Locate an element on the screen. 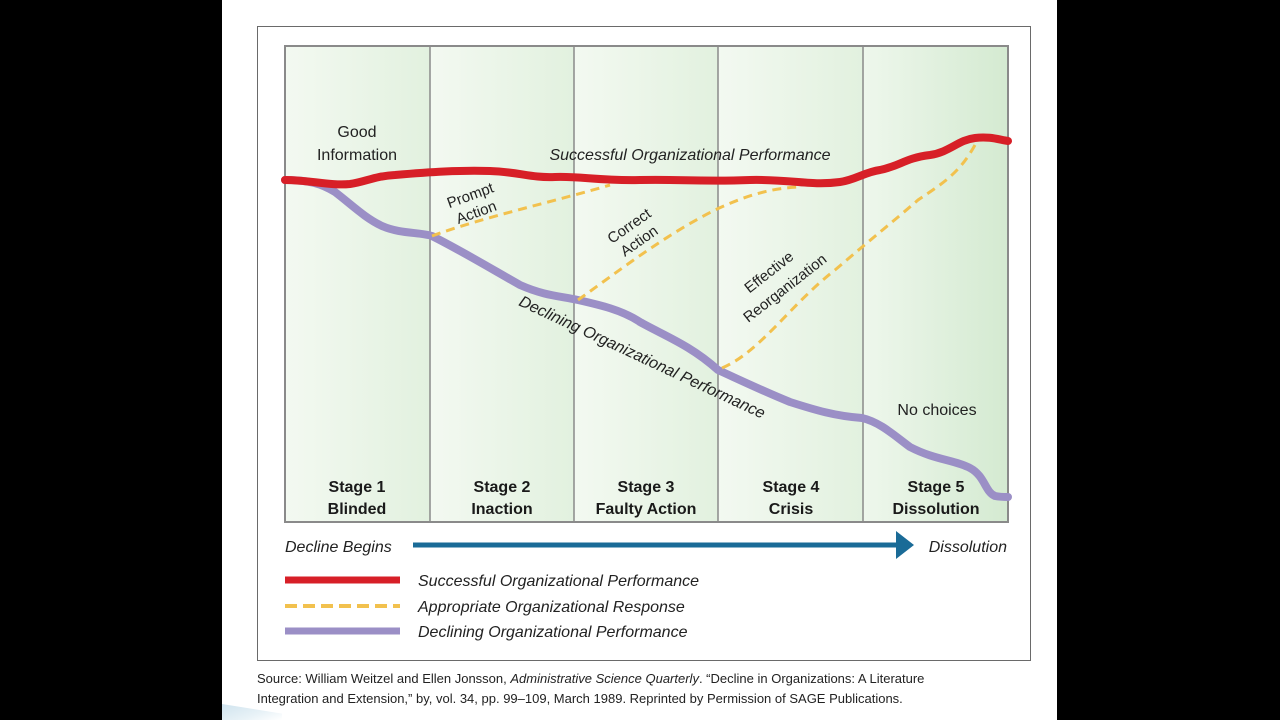 Image resolution: width=1280 pixels, height=720 pixels. successful-curve-label: Successful Organizational Performance is located at coordinates (689, 155).